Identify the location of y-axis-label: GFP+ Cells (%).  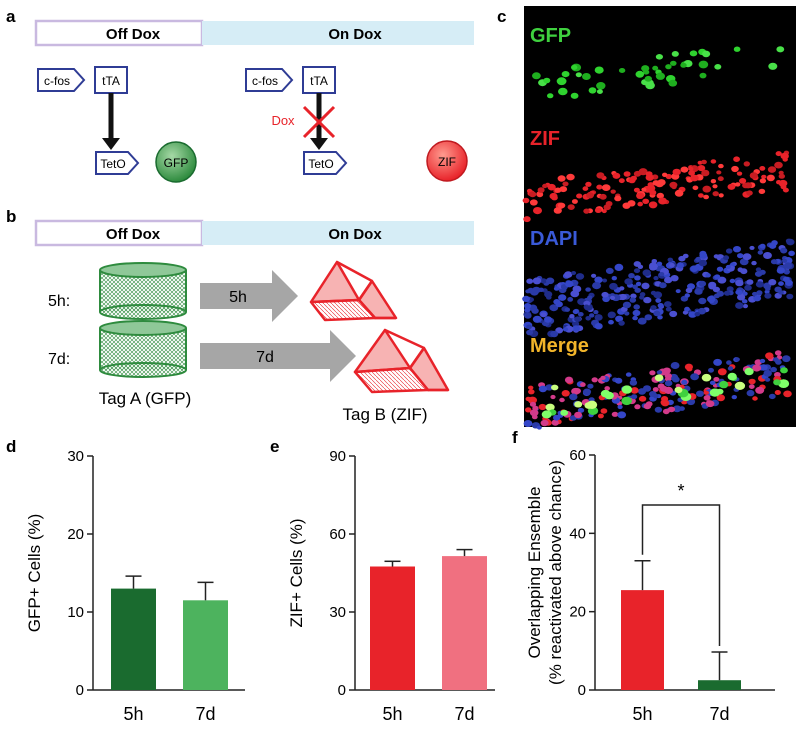
(34, 573).